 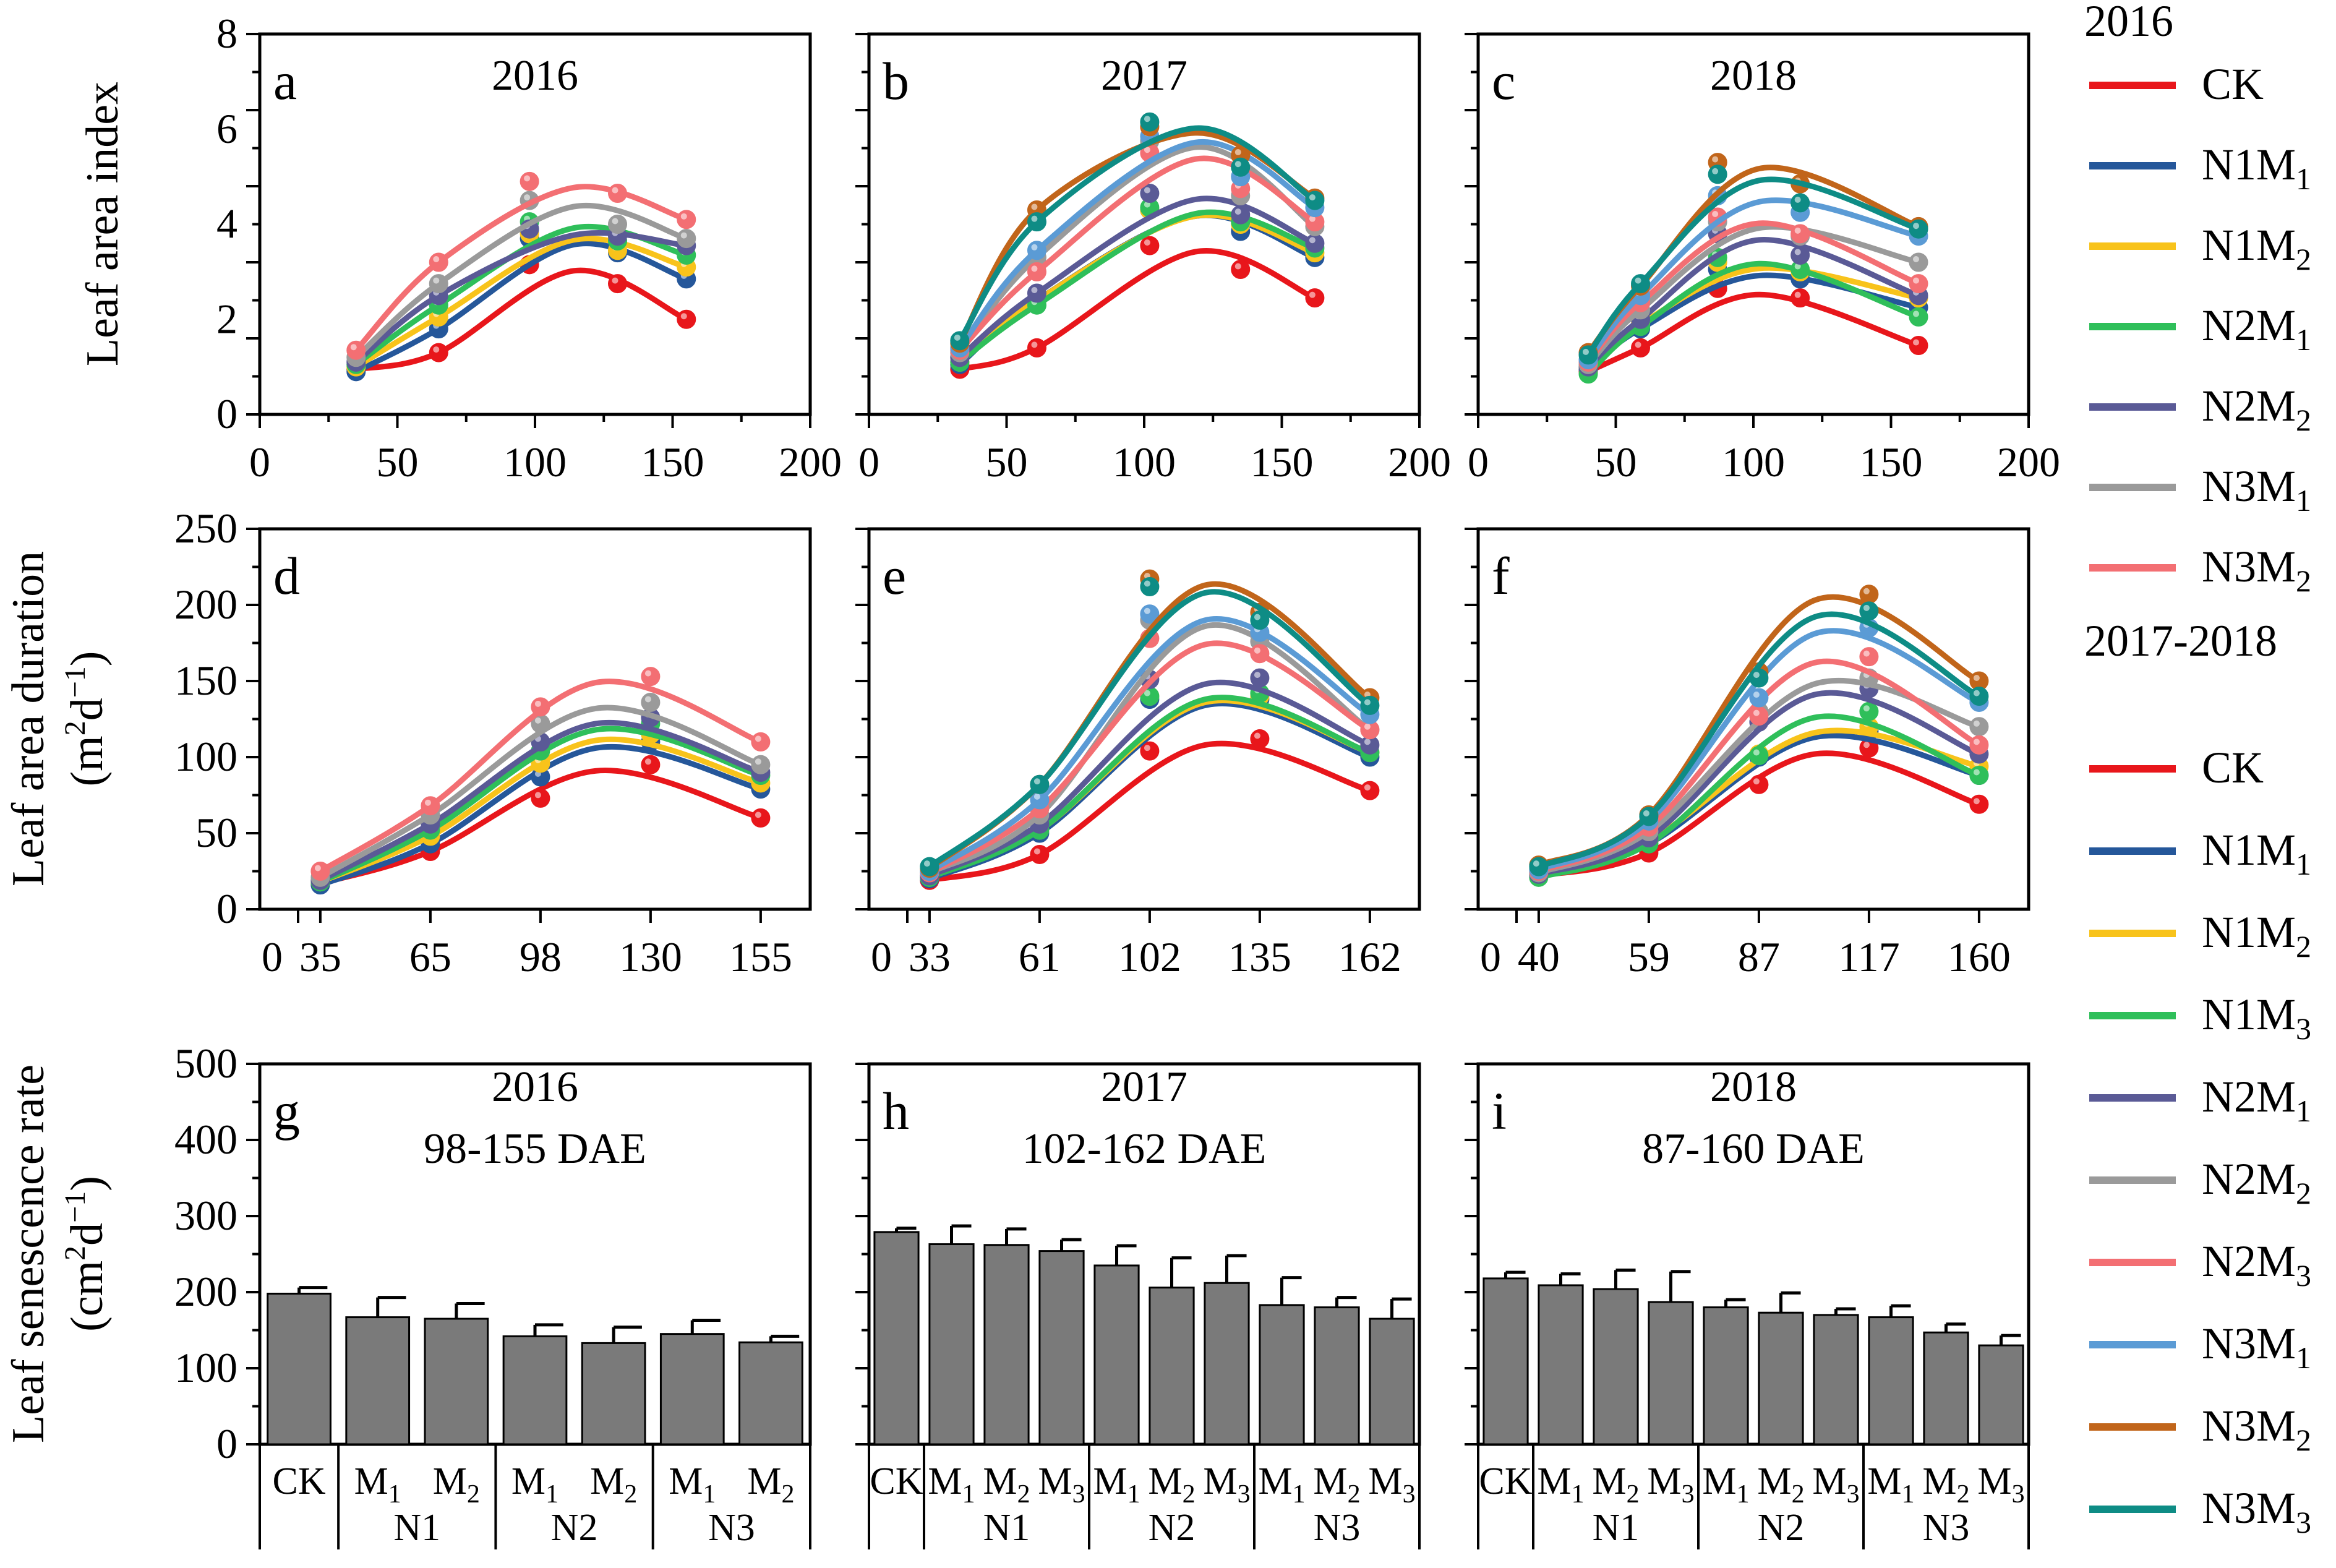 What do you see at coordinates (2256, 409) in the screenshot?
I see `legend-label: N2M2` at bounding box center [2256, 409].